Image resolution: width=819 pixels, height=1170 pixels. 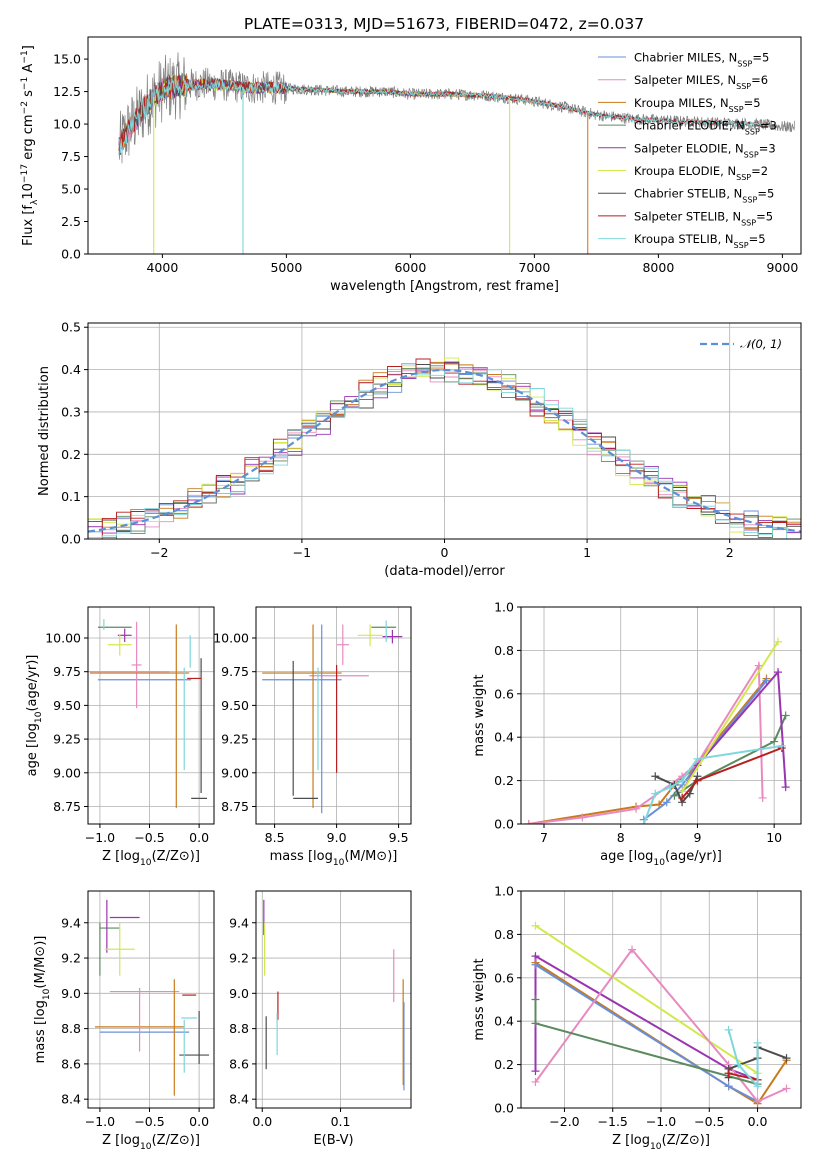 What do you see at coordinates (67, 124) in the screenshot?
I see `y-tick-label: 10.0` at bounding box center [67, 124].